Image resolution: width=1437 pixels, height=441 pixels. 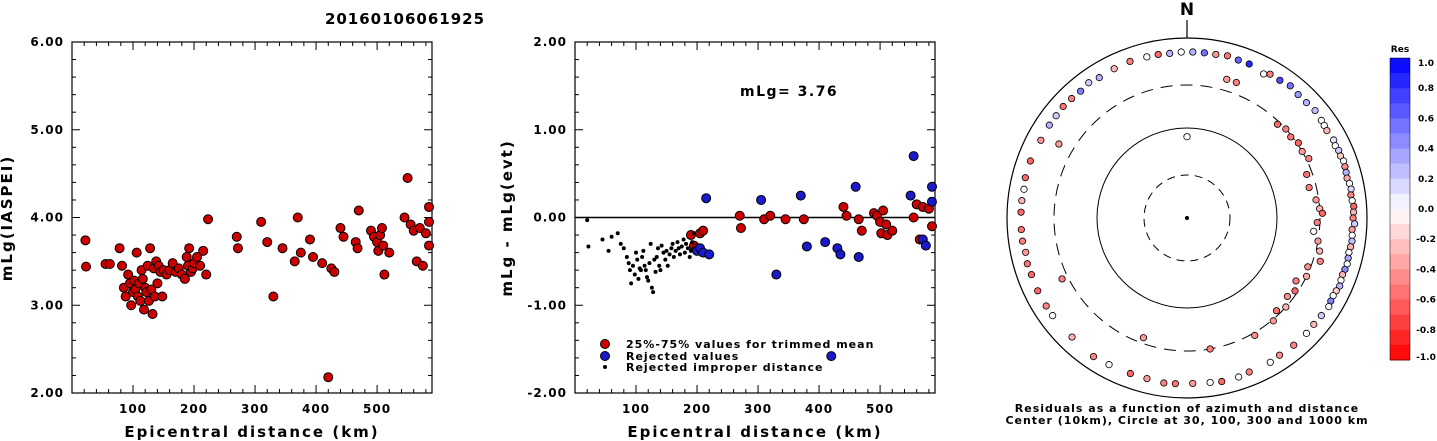 What do you see at coordinates (605, 344) in the screenshot?
I see `legend-marker-accepted` at bounding box center [605, 344].